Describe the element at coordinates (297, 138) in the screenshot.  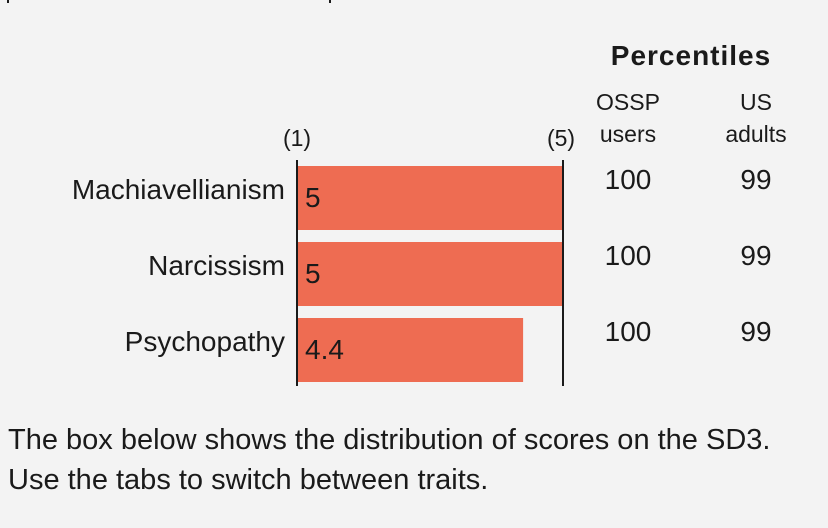
I see `scale-min-label: (1)` at that location.